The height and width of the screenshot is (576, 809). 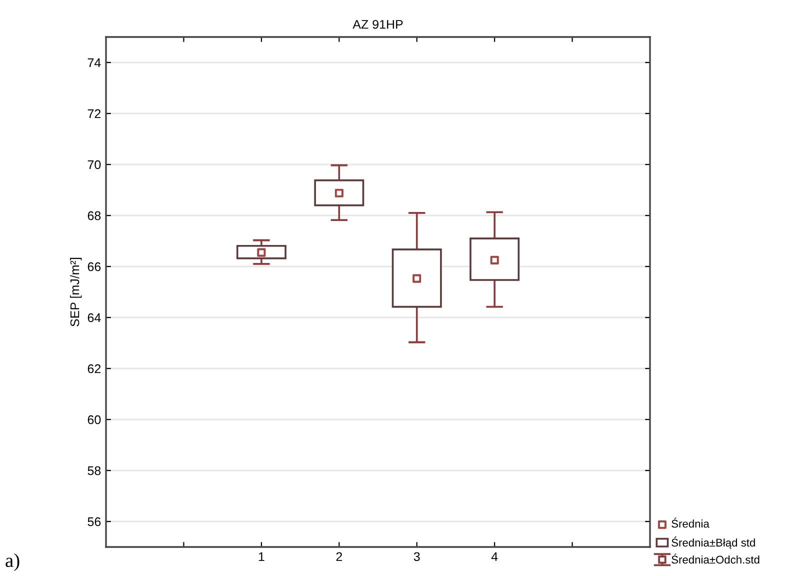 I want to click on y-tick-label: 70, so click(x=94, y=165).